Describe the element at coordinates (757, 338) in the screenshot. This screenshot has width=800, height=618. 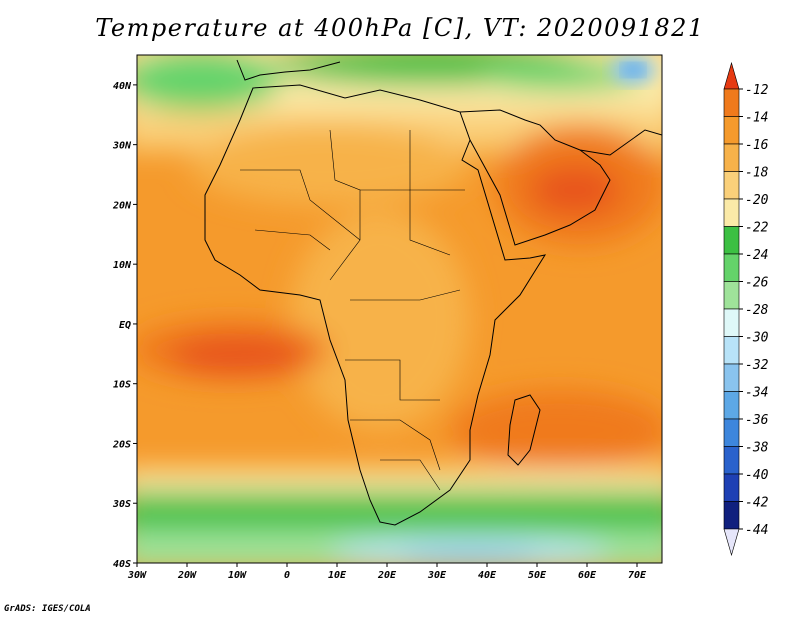
I see `colorbar-label: -30` at that location.